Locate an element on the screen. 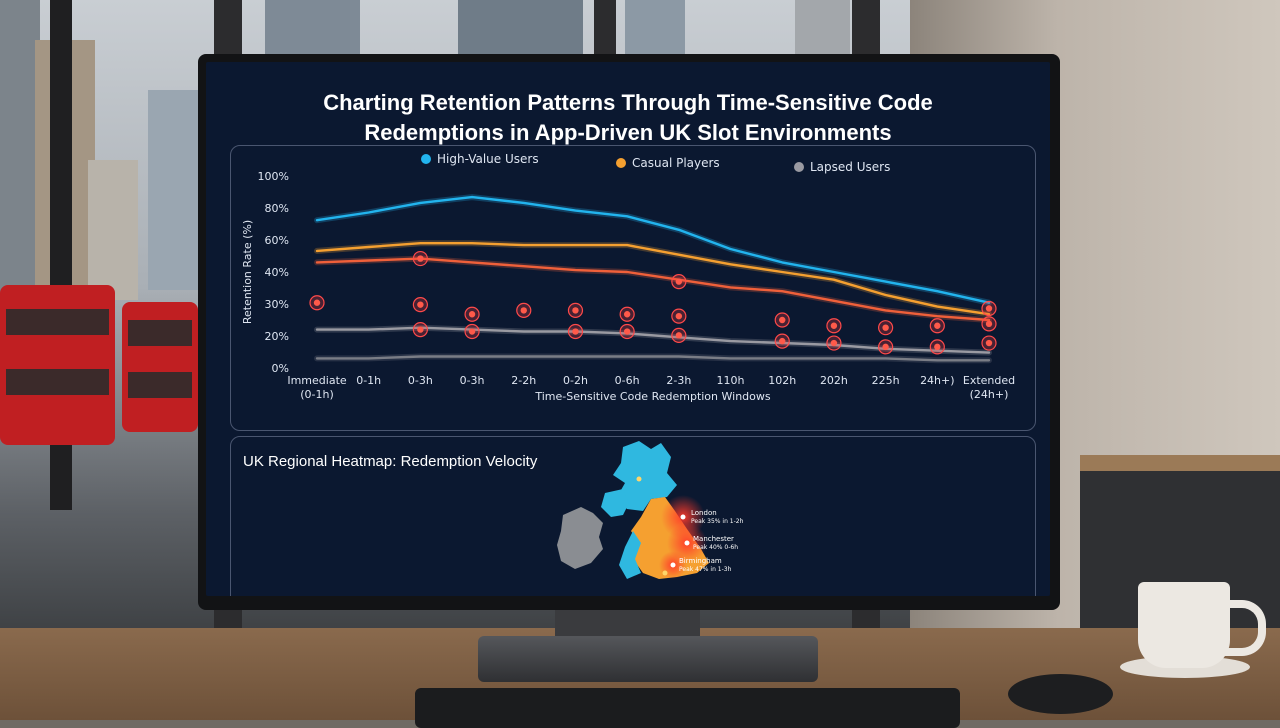 The image size is (1280, 728). x-tick-label: Extended (24h+) is located at coordinates (989, 387).